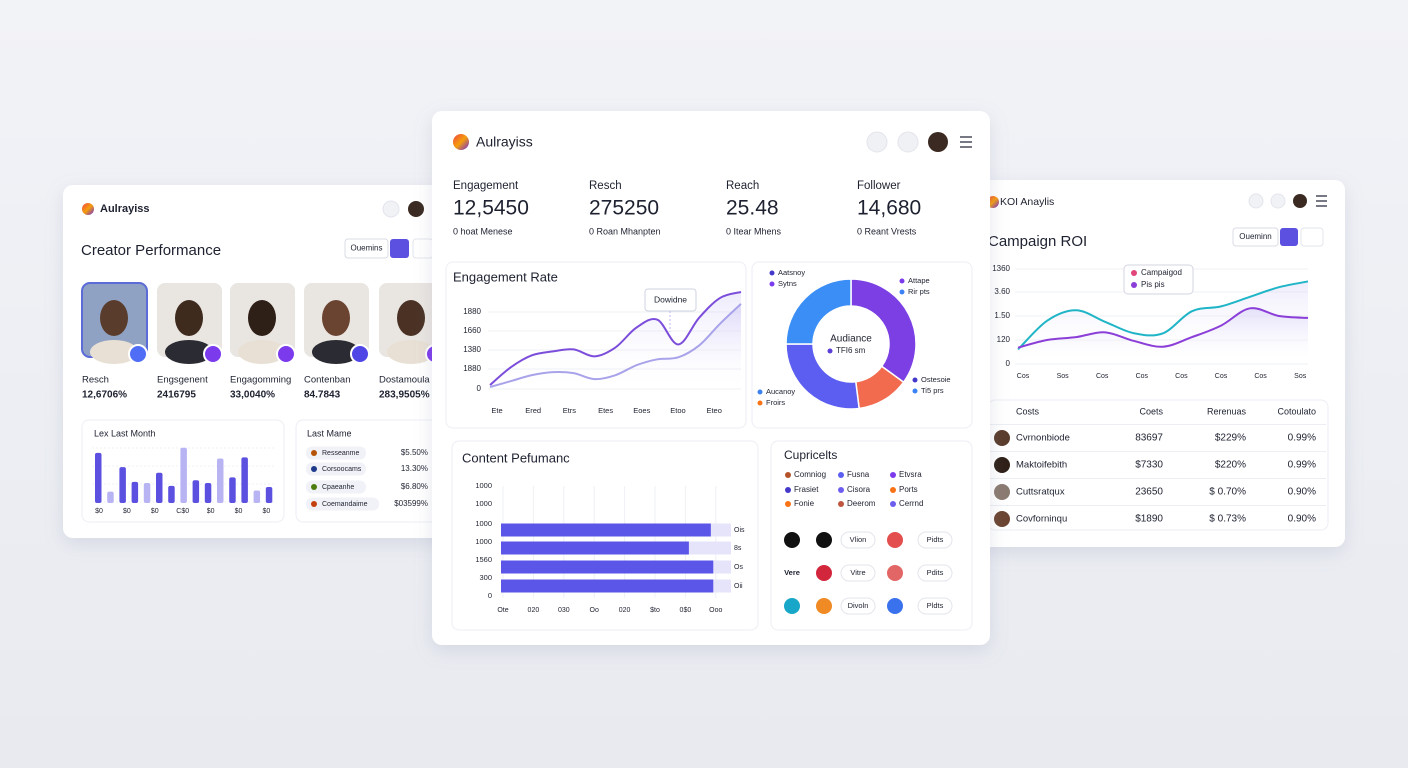  Describe the element at coordinates (641, 410) in the screenshot. I see `x-tick-label: Eoes` at that location.